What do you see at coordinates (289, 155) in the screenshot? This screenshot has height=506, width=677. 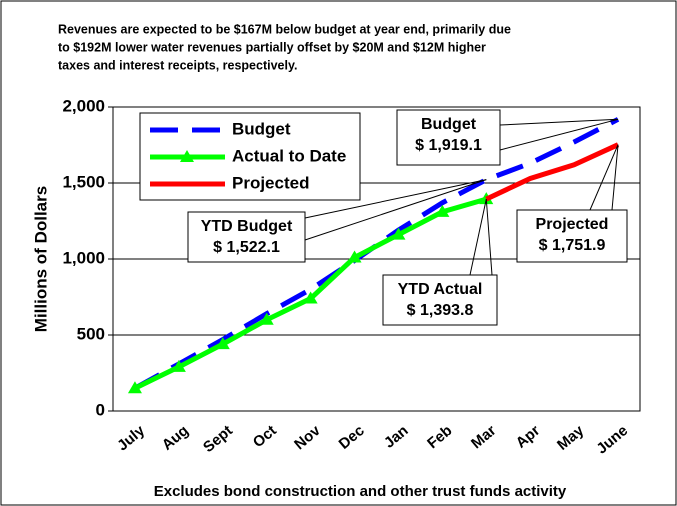 I see `legend-label: Actual to Date` at bounding box center [289, 155].